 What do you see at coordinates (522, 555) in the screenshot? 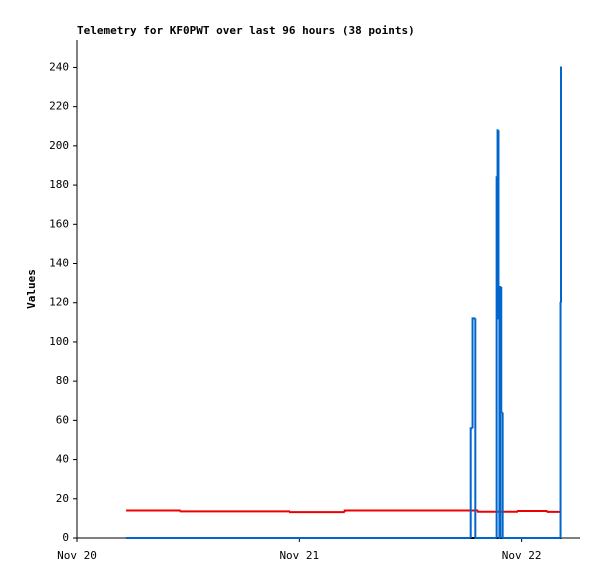
I see `x-tick-label: Nov 22` at bounding box center [522, 555].